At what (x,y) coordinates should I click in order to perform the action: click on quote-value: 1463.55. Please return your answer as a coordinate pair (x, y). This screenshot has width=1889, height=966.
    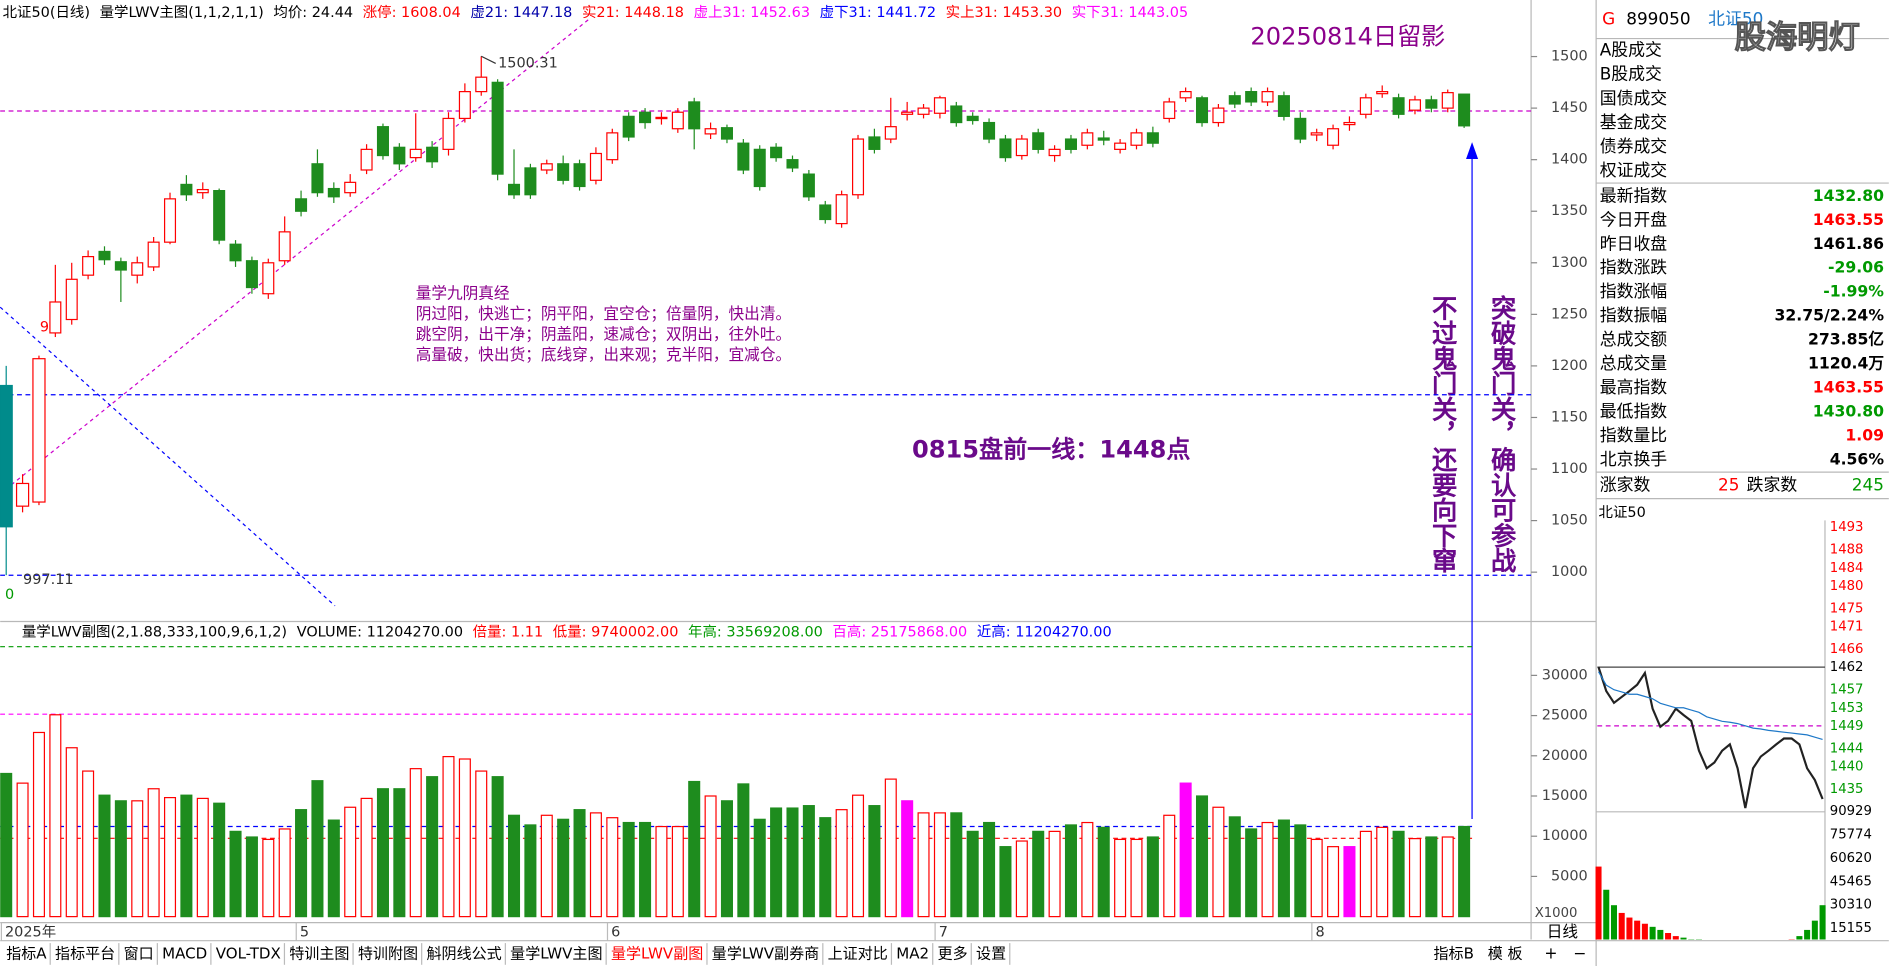
    Looking at the image, I should click on (1848, 387).